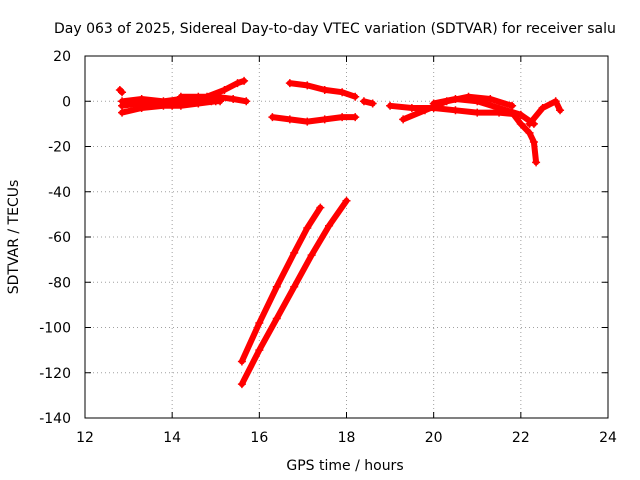  I want to click on y-tick-label: 0, so click(66, 102).